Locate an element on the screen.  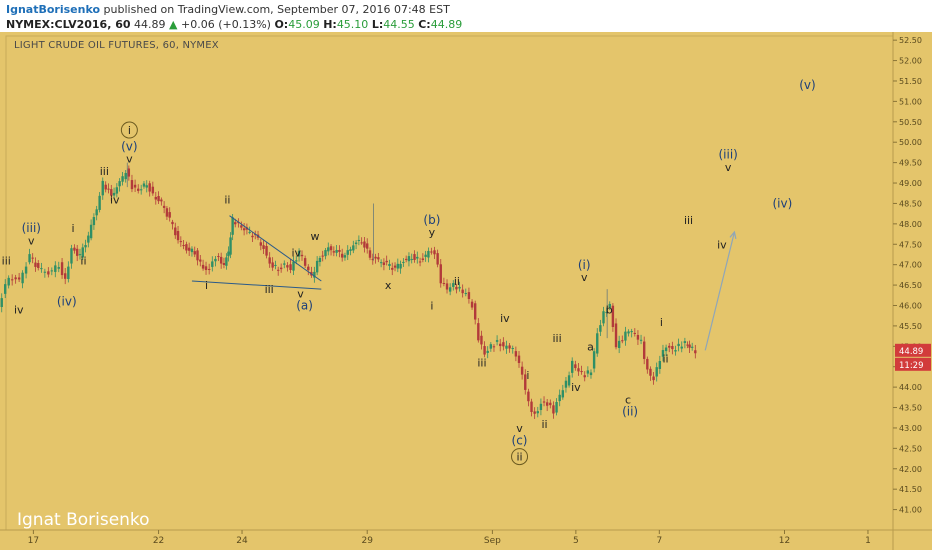
wave-label: (iv) is located at coordinates (67, 301).